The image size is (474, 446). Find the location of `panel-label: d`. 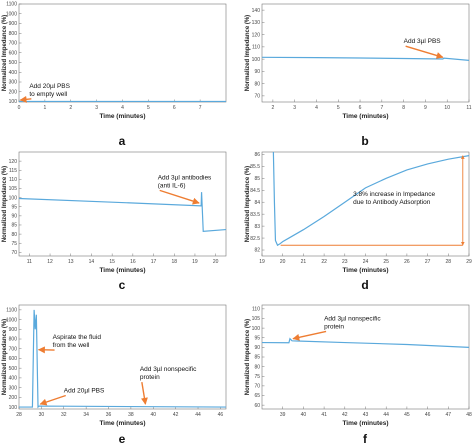

panel-label: d is located at coordinates (364, 285).